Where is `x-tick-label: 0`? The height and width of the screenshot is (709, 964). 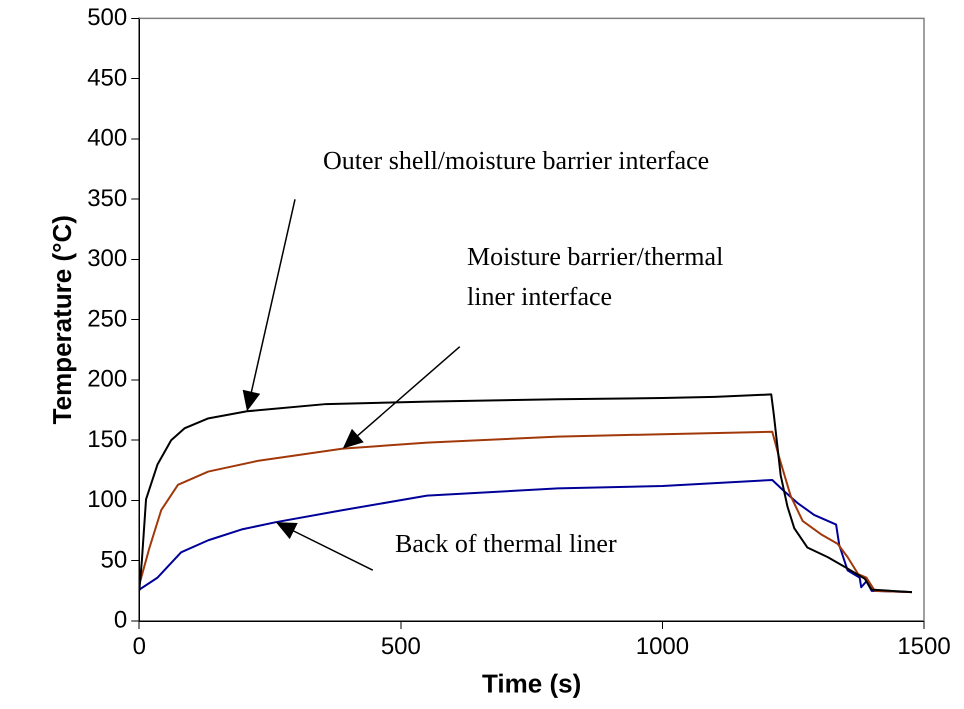 x-tick-label: 0 is located at coordinates (139, 646).